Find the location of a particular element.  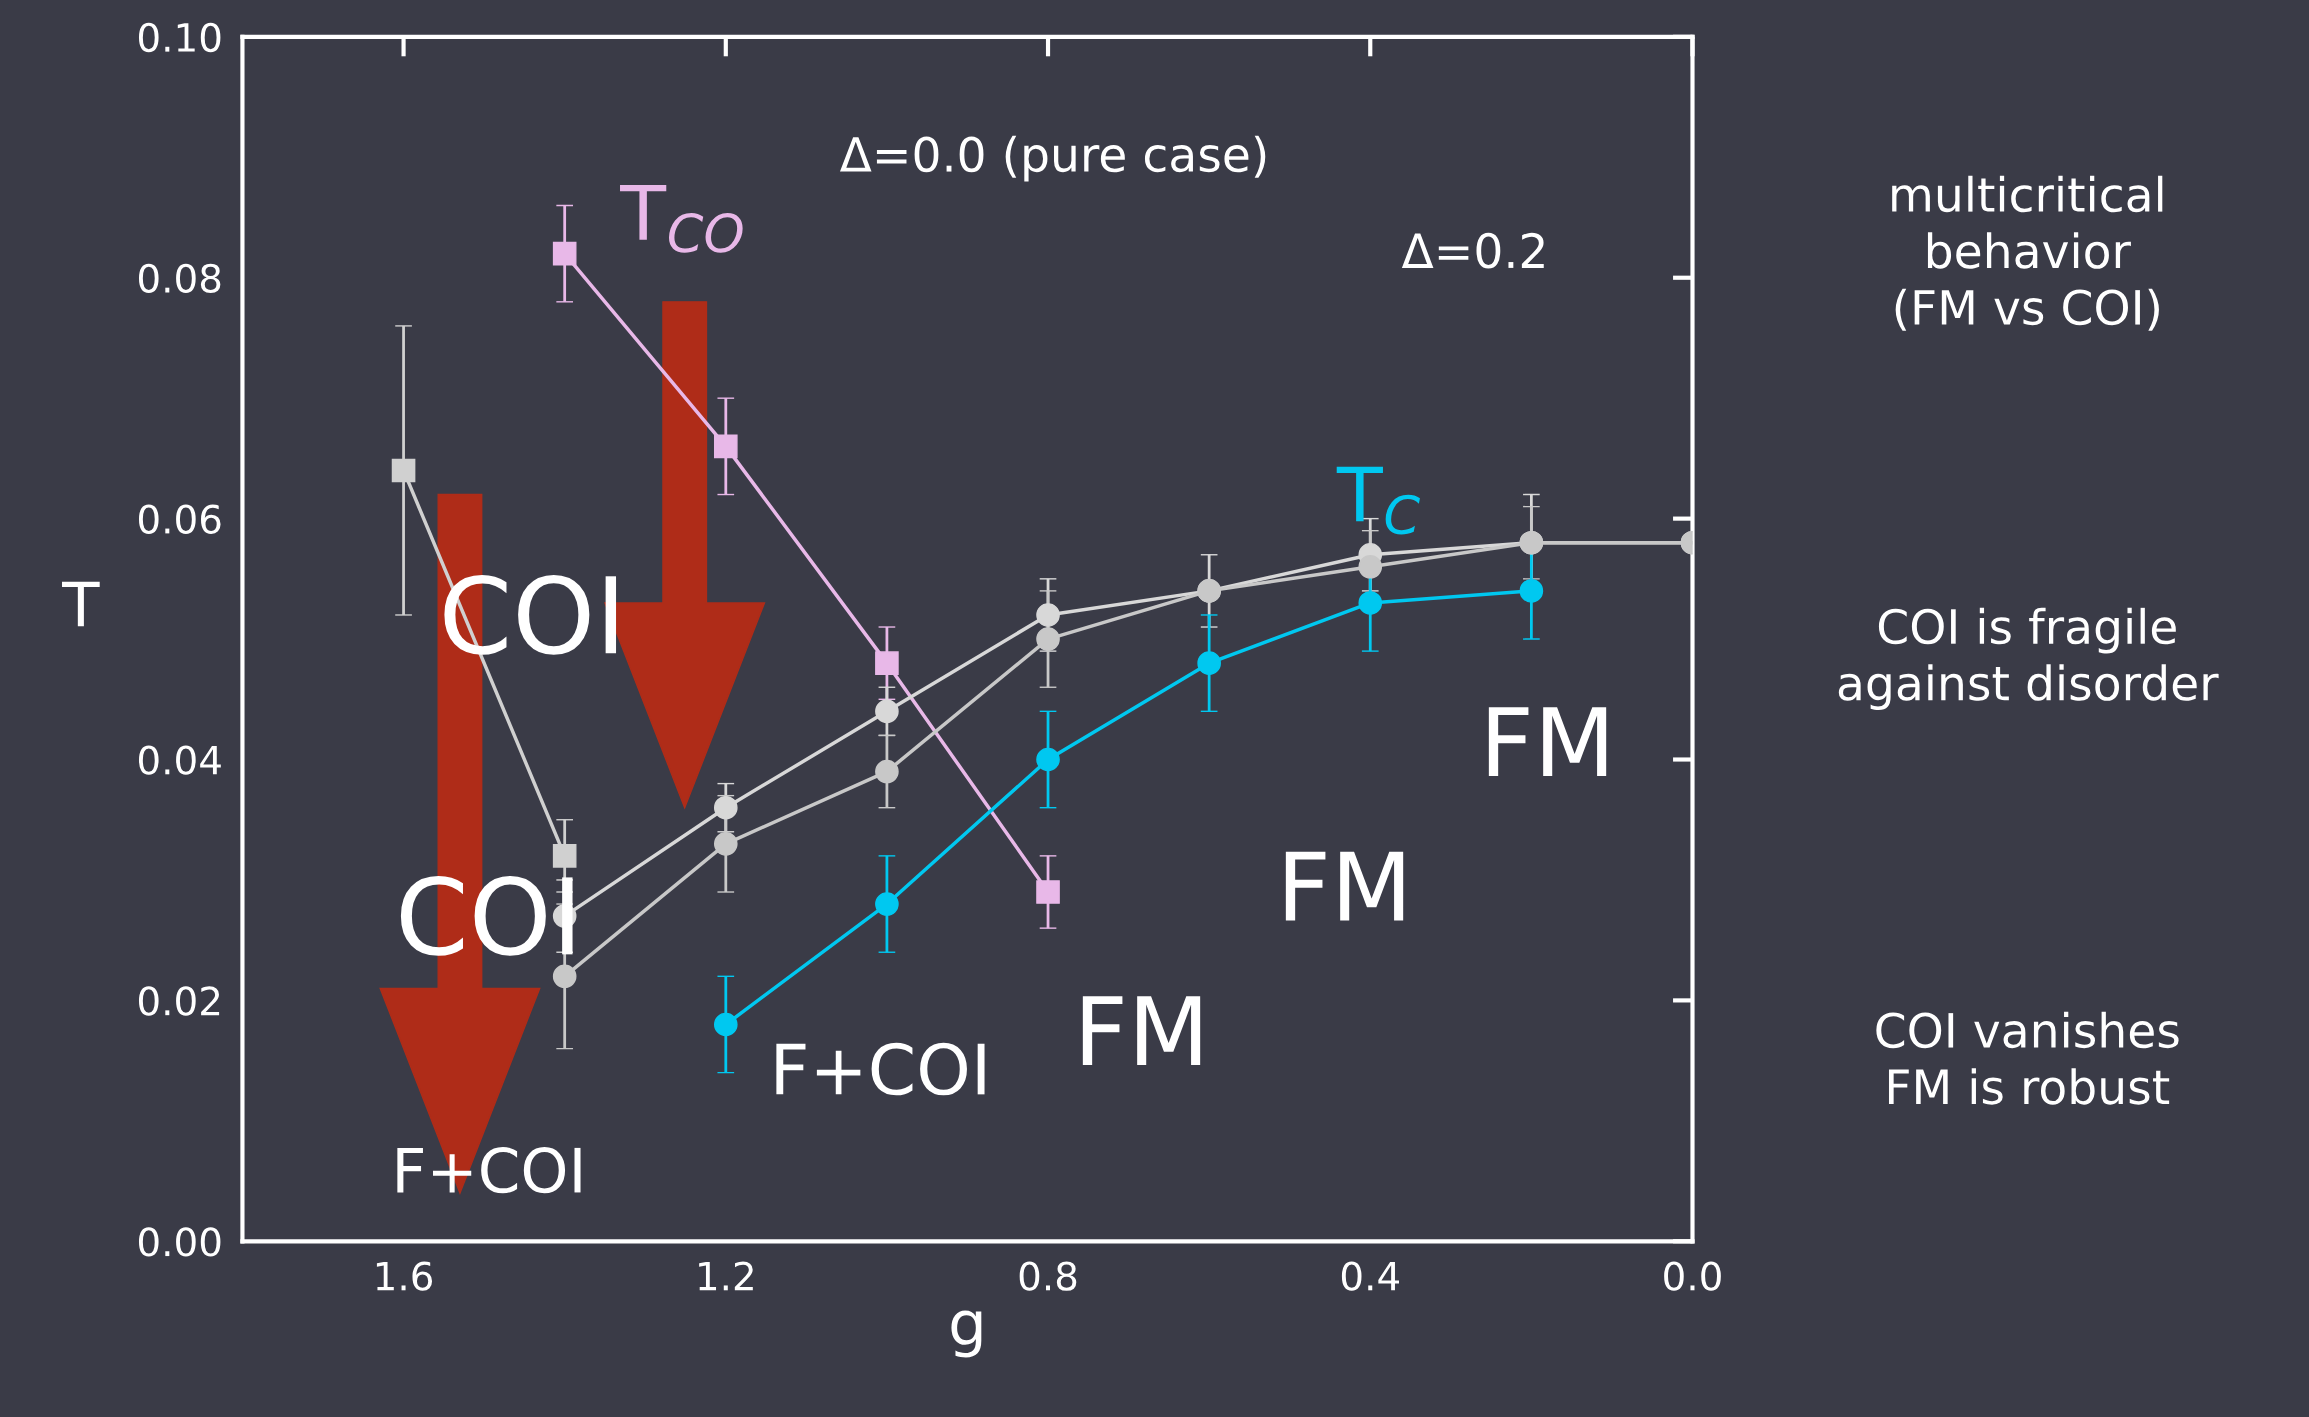

x-tick-label: 0.0 is located at coordinates (1692, 1276).